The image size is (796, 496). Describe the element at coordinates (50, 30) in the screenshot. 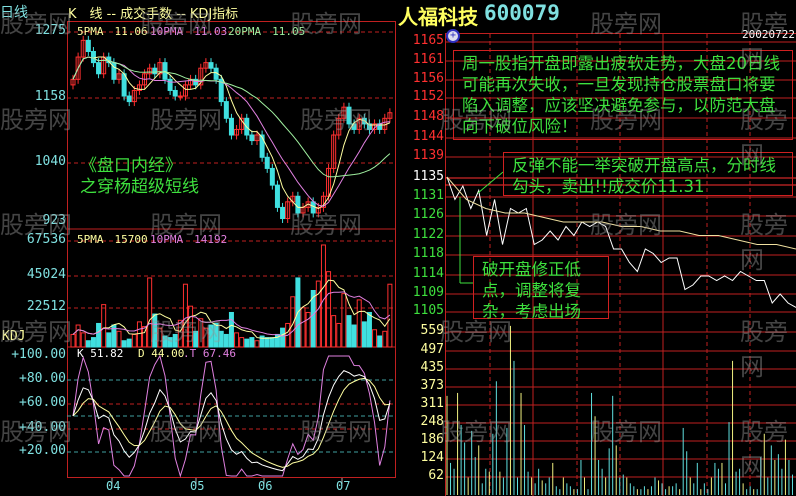

I see `price-axis-label: 1275` at that location.